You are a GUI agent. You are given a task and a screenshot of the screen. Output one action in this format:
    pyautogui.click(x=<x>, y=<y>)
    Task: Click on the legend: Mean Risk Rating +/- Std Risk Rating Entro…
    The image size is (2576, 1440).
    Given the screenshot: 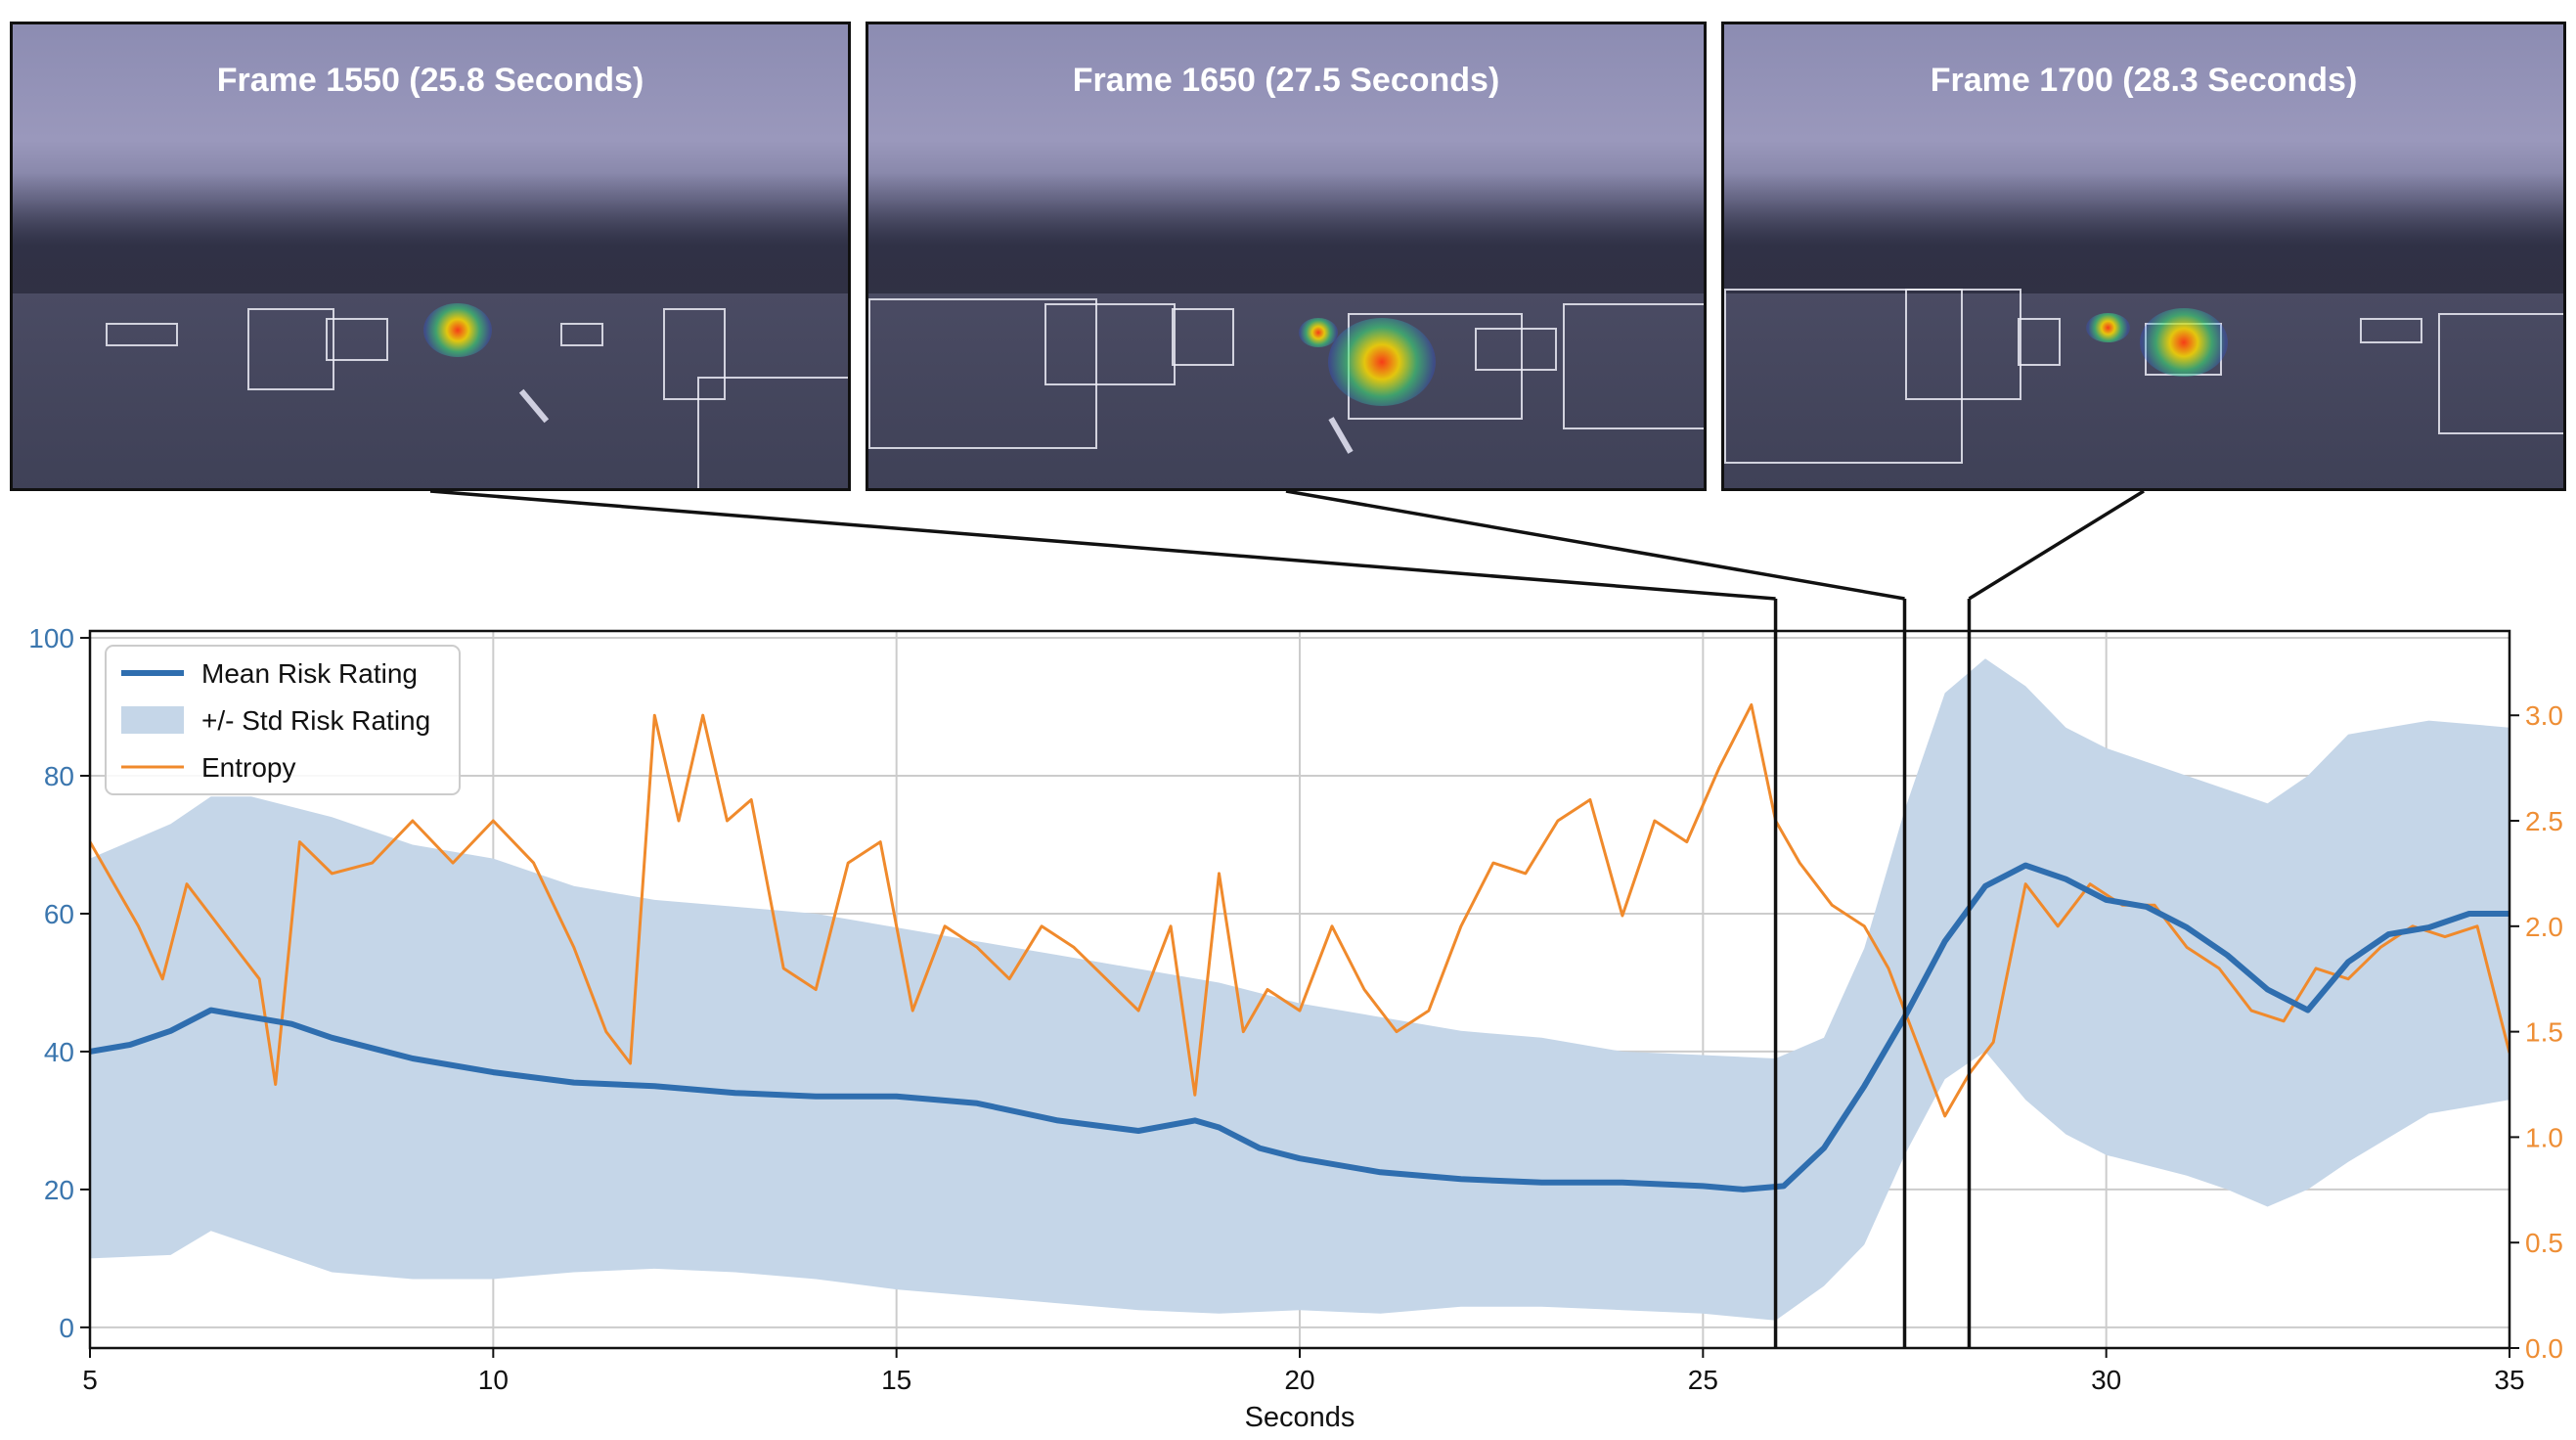 What is the action you would take?
    pyautogui.click(x=283, y=720)
    